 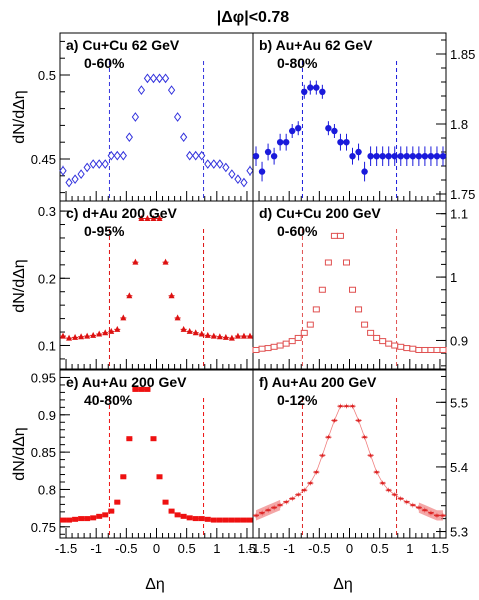 What do you see at coordinates (453, 277) in the screenshot?
I see `y-tick-label: 1` at bounding box center [453, 277].